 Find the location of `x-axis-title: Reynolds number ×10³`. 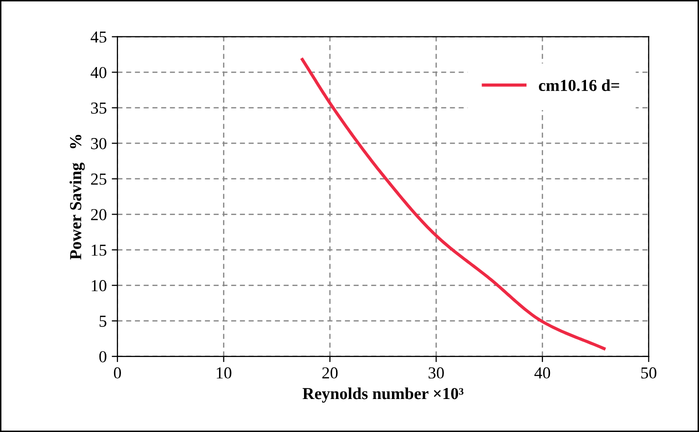

x-axis-title: Reynolds number ×10³ is located at coordinates (383, 395).